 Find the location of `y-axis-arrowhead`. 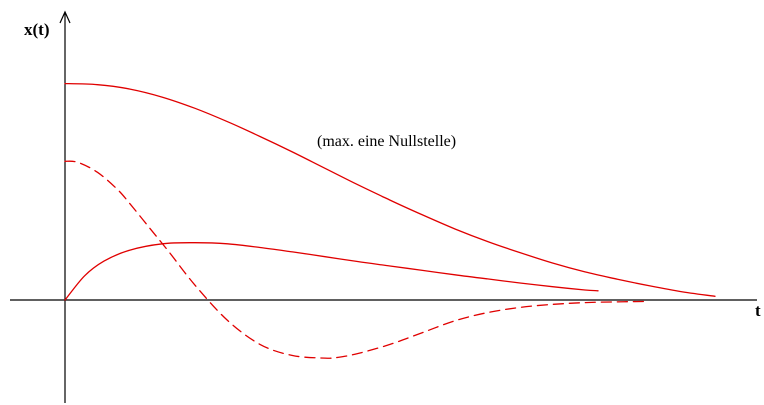

y-axis-arrowhead is located at coordinates (65, 17).